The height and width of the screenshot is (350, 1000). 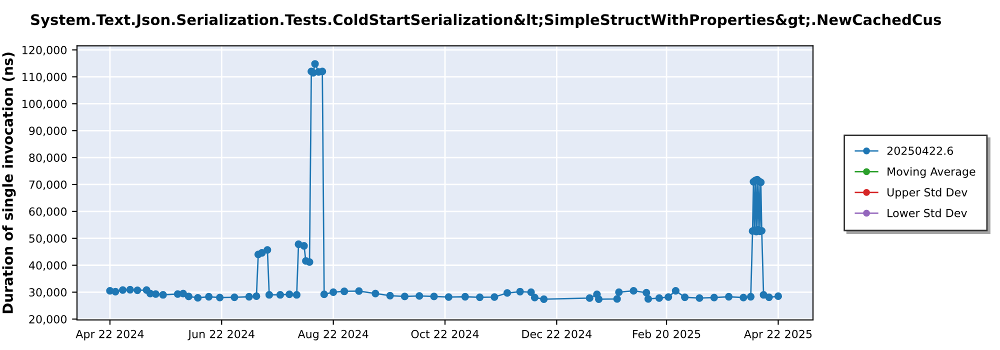 I want to click on y-tick-label: 90,000, so click(x=48, y=131).